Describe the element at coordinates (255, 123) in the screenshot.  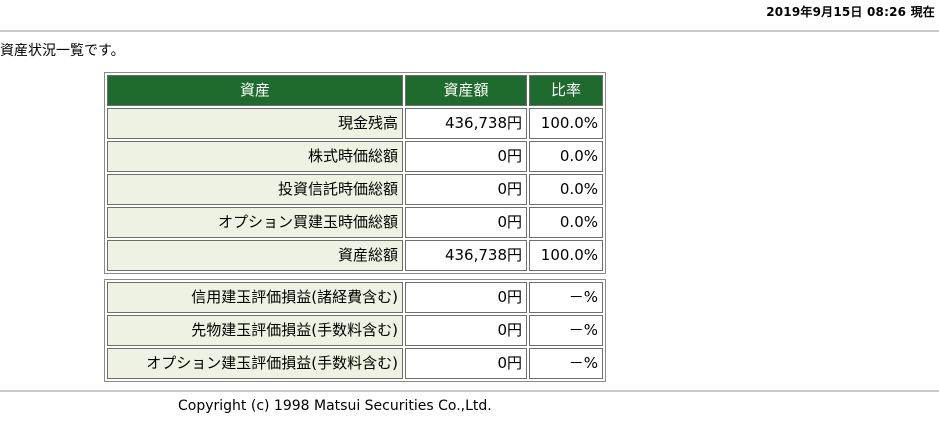
I see `row-label: 現金残高` at that location.